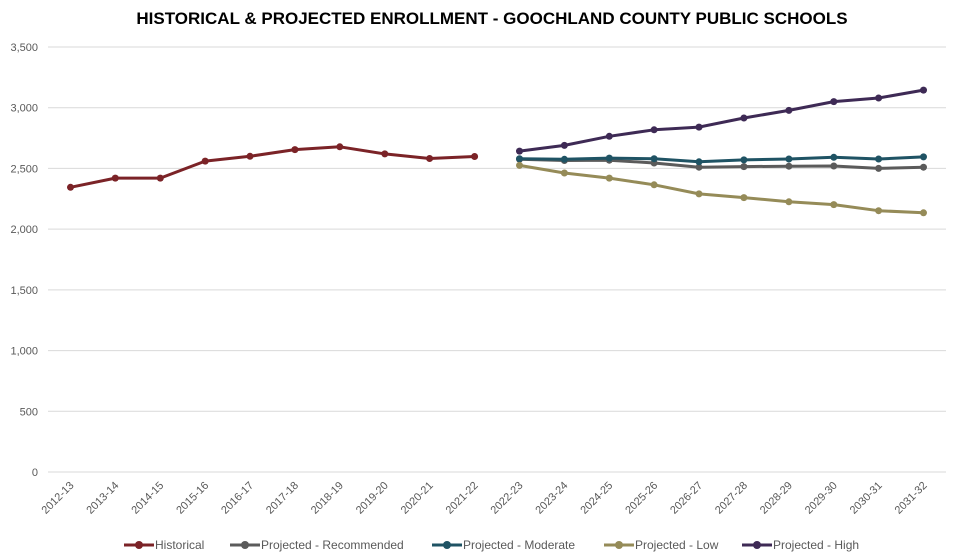 The image size is (959, 555). Describe the element at coordinates (192, 498) in the screenshot. I see `x-tick-label: 2015-16` at that location.